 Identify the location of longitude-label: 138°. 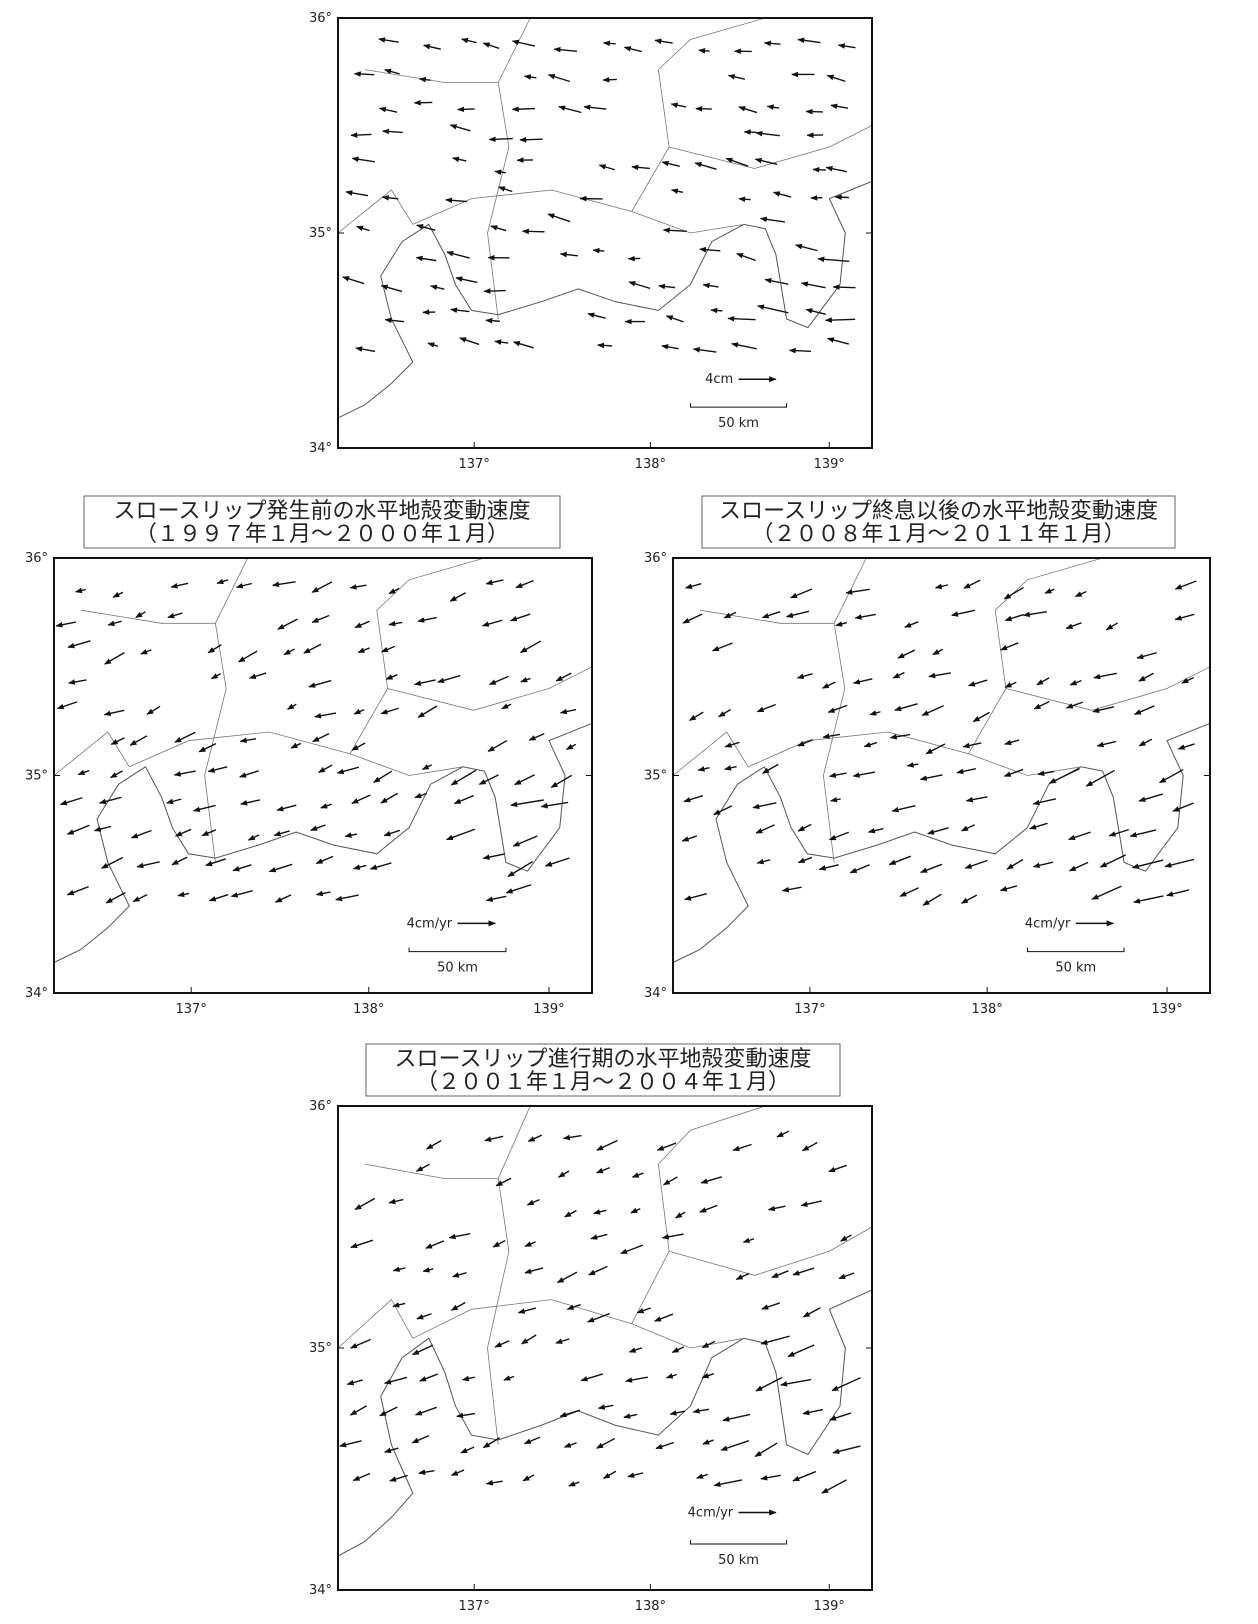
(650, 1606).